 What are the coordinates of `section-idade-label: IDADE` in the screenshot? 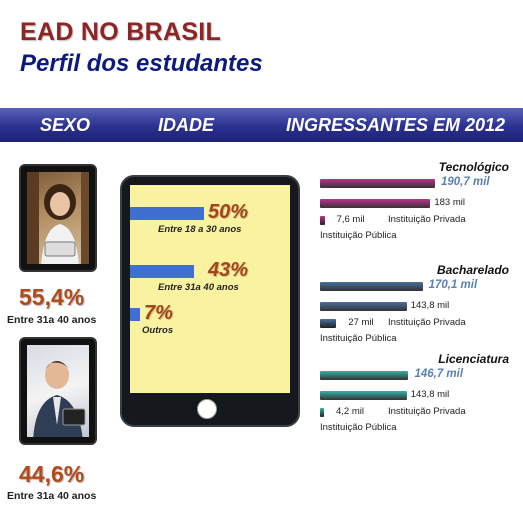 It's located at (186, 125).